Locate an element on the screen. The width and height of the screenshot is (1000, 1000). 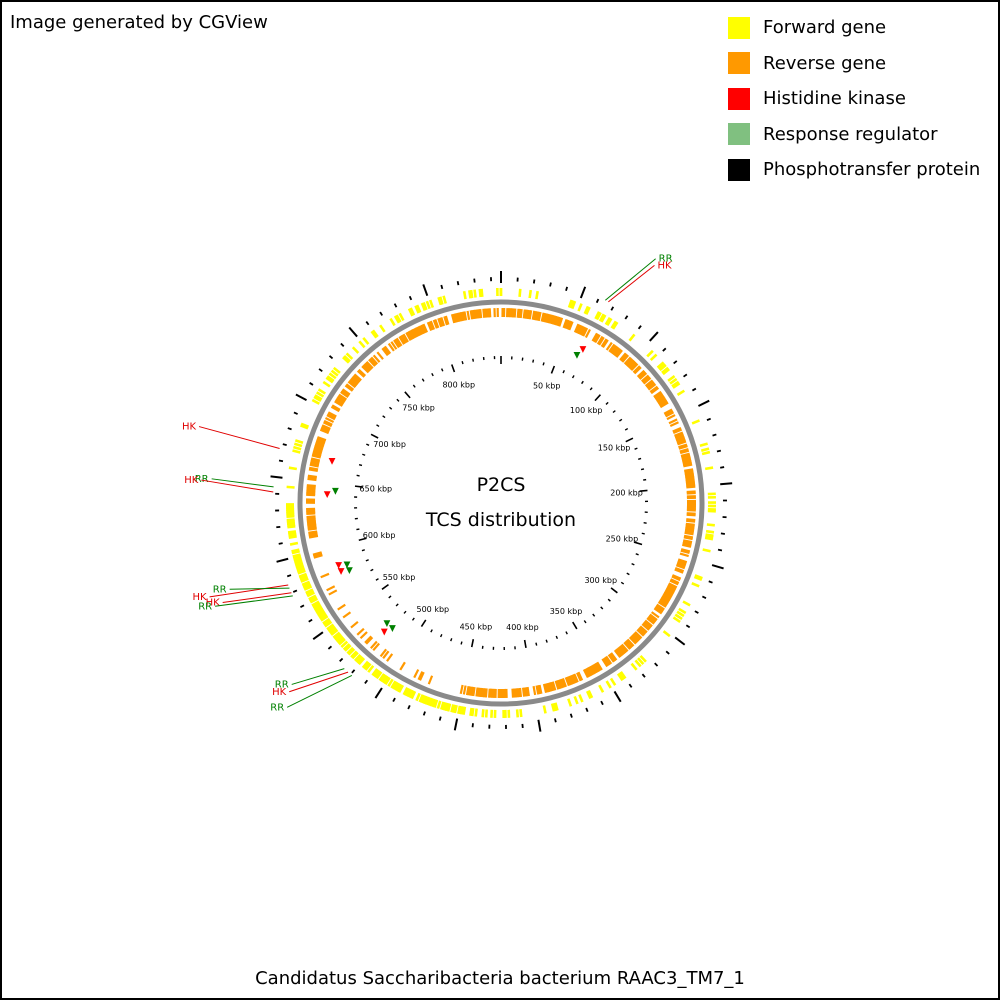
histidine-kinase-swatch is located at coordinates (739, 98).